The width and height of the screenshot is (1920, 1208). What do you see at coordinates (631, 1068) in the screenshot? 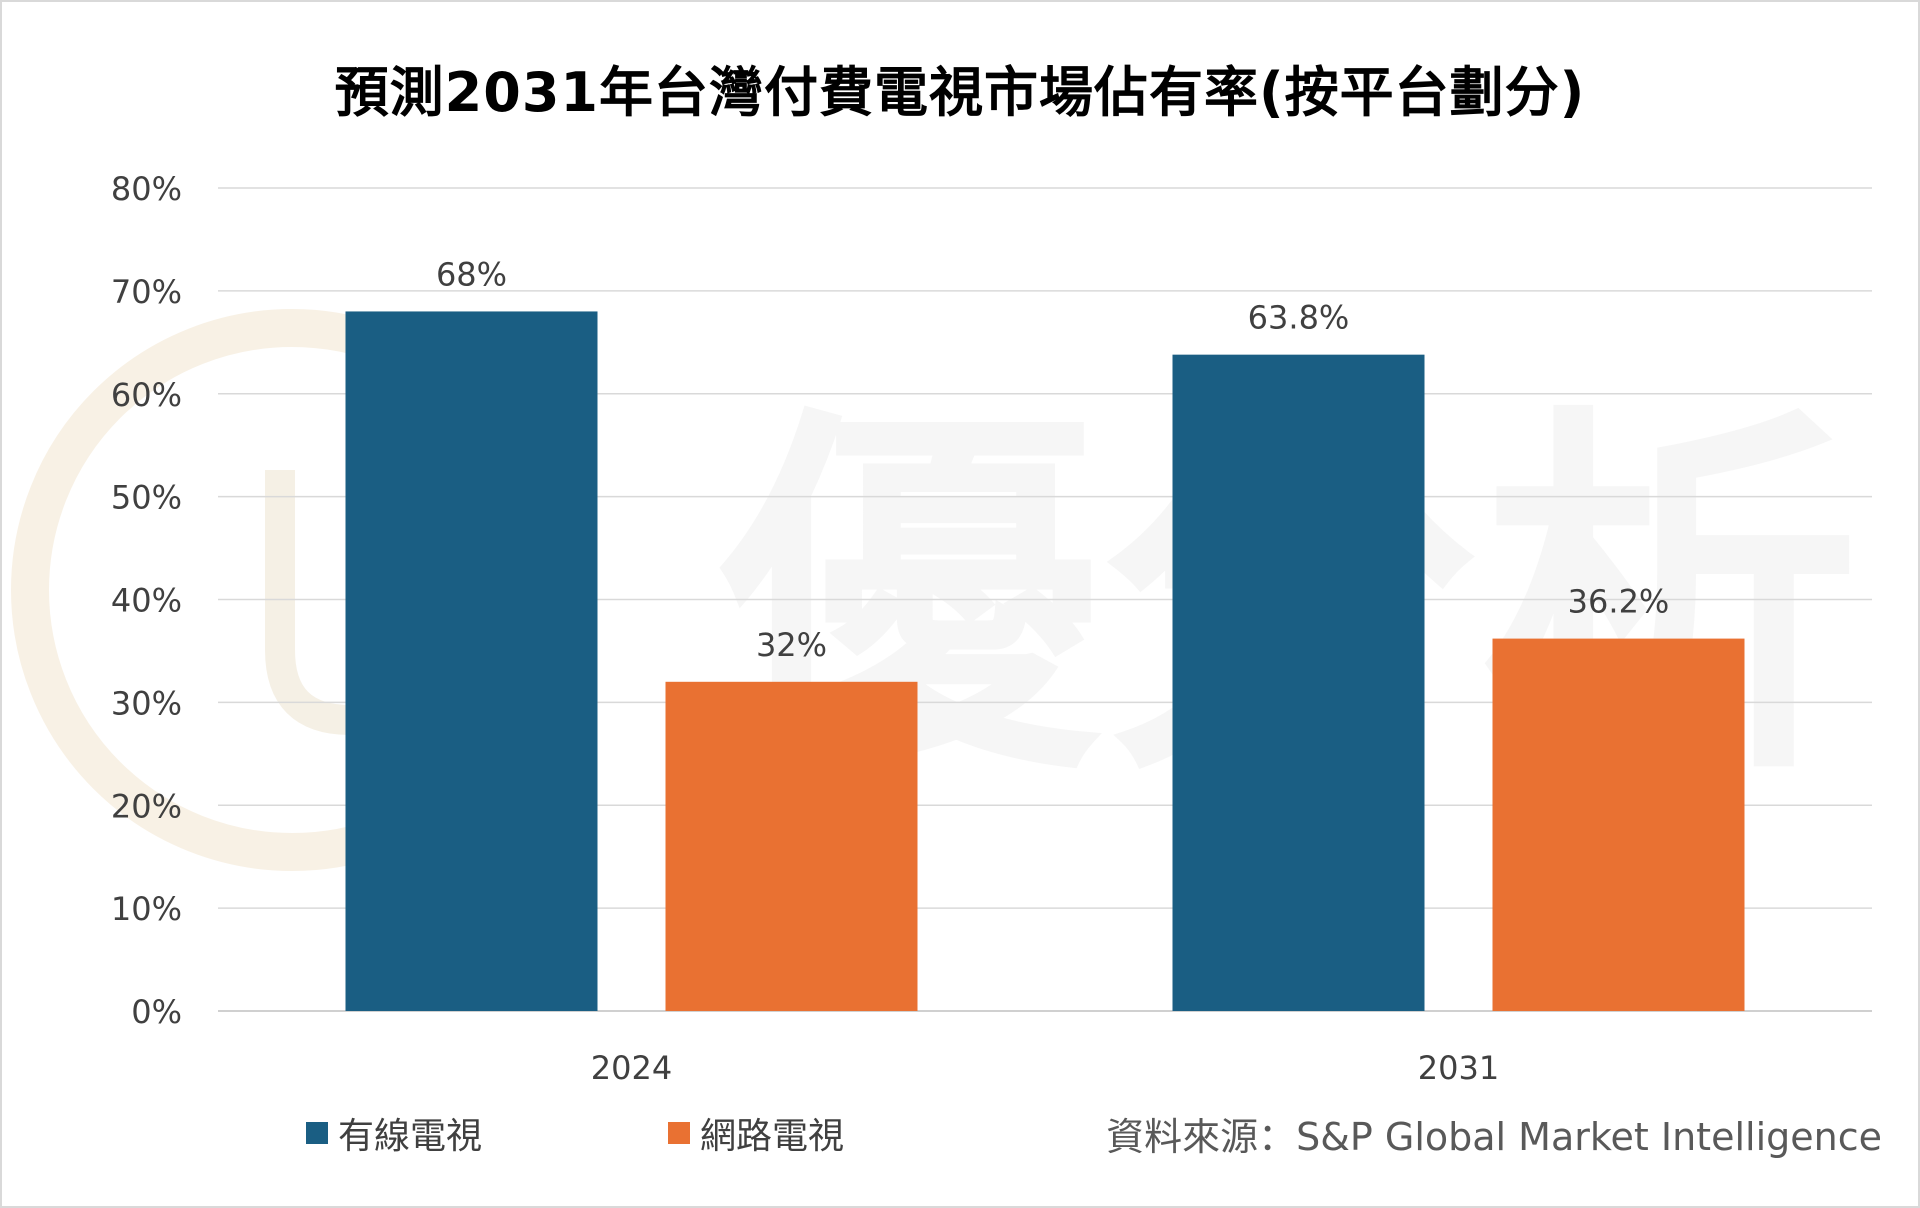
I see `x-tick-label: 2024` at bounding box center [631, 1068].